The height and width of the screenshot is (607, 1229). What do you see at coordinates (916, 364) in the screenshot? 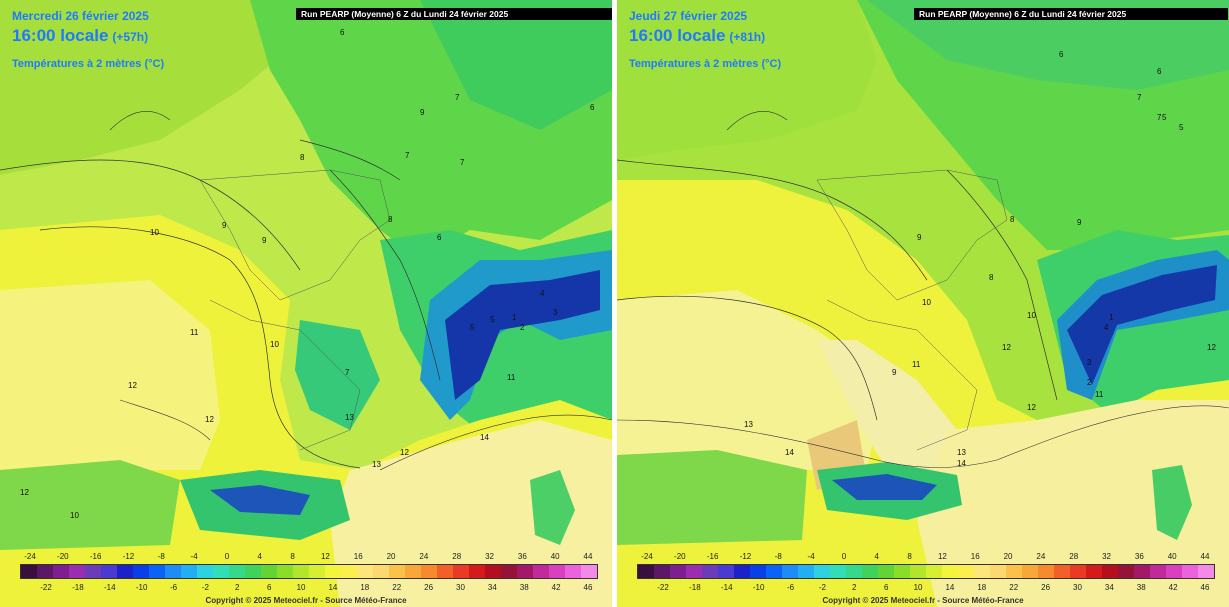
I see `contour-label: 11` at bounding box center [916, 364].